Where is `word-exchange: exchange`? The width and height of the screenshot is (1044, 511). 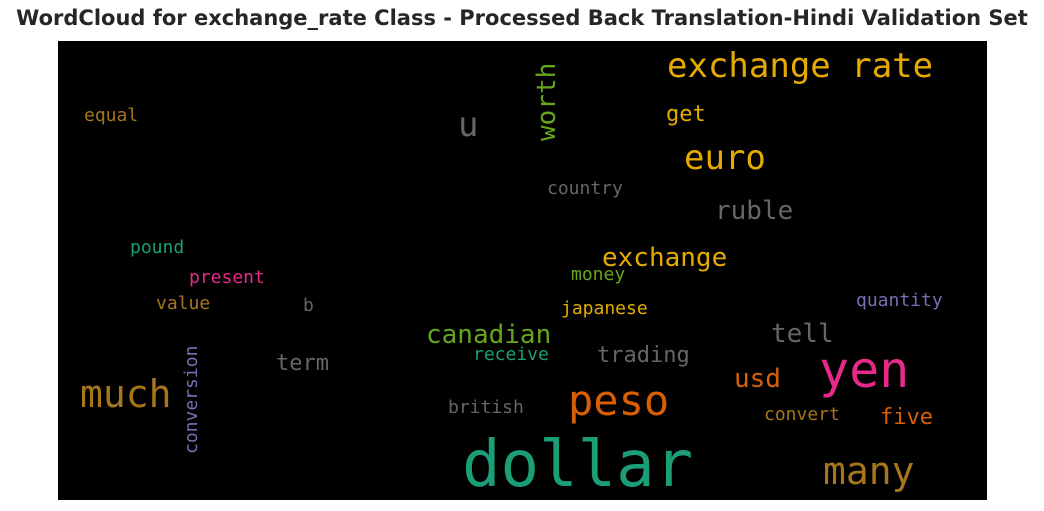 word-exchange: exchange is located at coordinates (665, 258).